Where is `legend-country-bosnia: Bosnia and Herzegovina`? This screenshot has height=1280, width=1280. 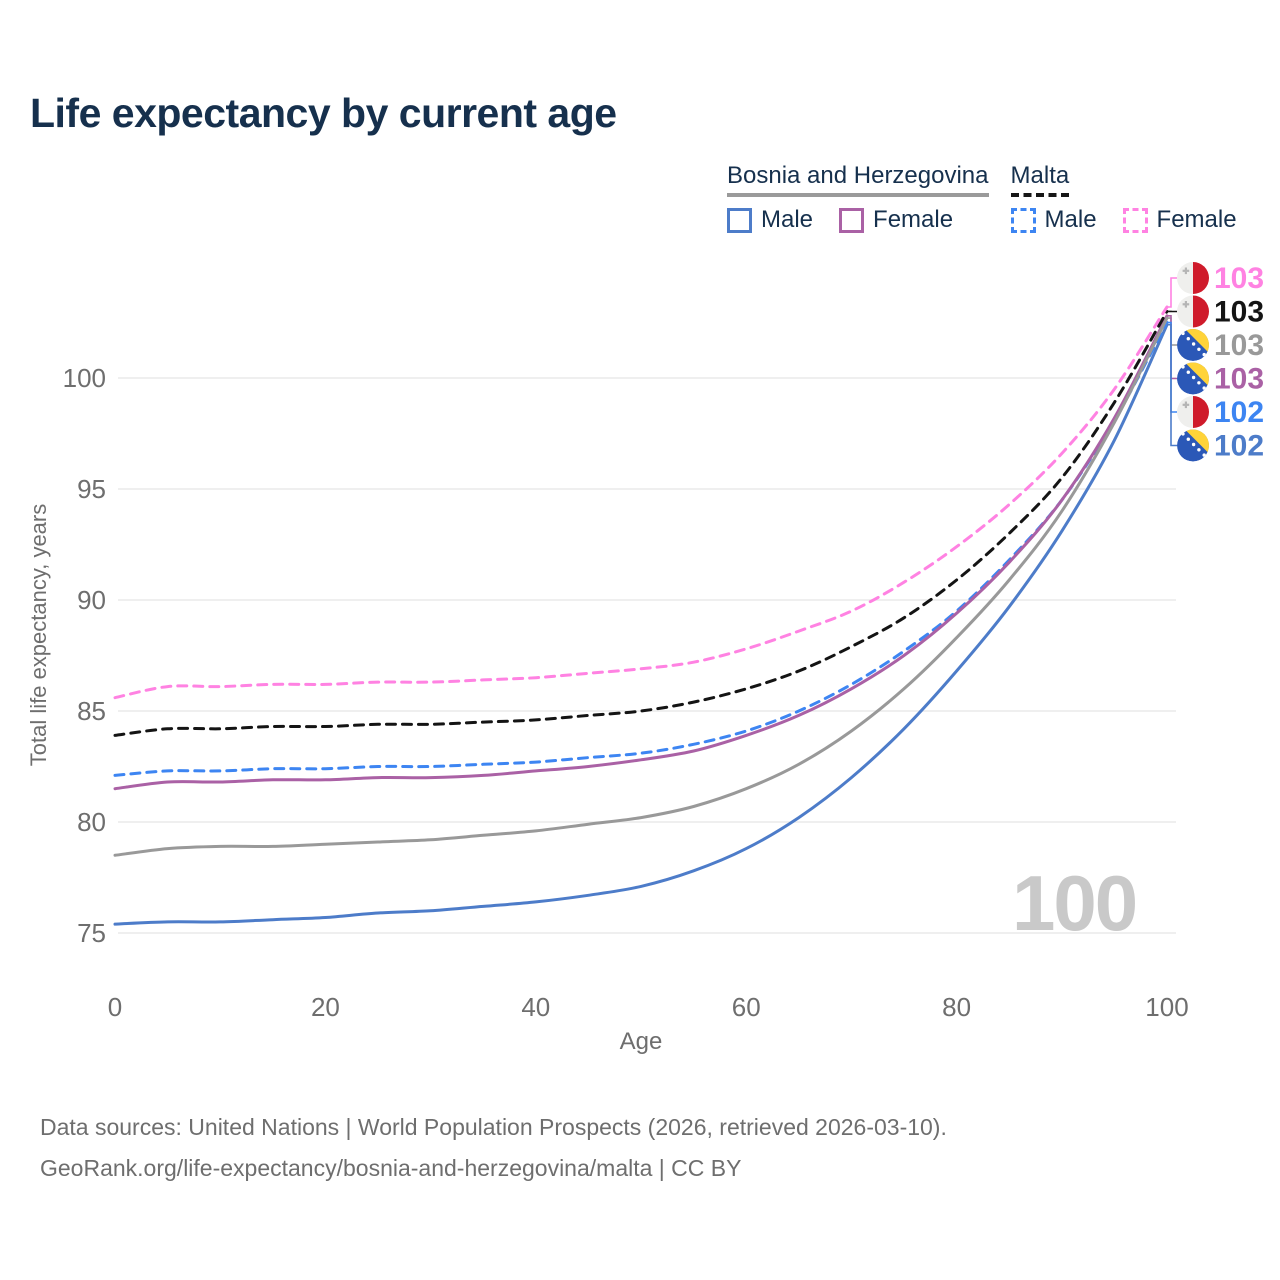
legend-country-bosnia: Bosnia and Herzegovina is located at coordinates (858, 179).